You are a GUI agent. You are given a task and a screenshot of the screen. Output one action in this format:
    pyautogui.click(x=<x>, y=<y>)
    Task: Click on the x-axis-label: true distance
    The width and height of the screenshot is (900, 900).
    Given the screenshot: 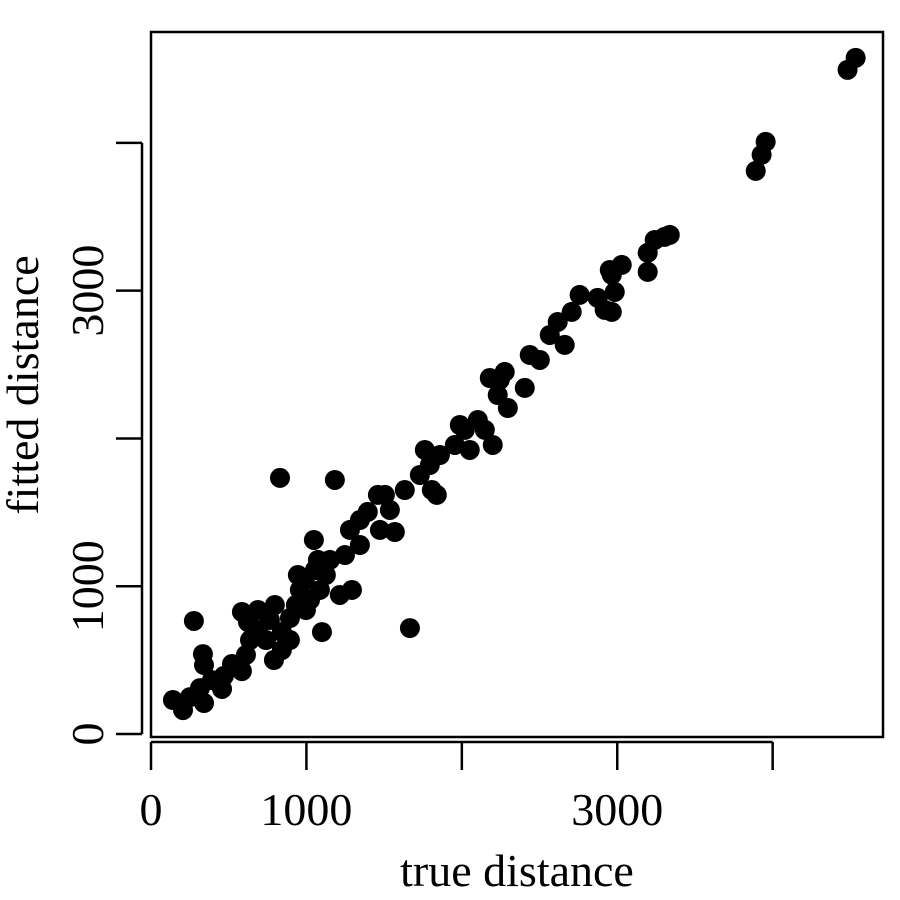 What is the action you would take?
    pyautogui.click(x=517, y=870)
    